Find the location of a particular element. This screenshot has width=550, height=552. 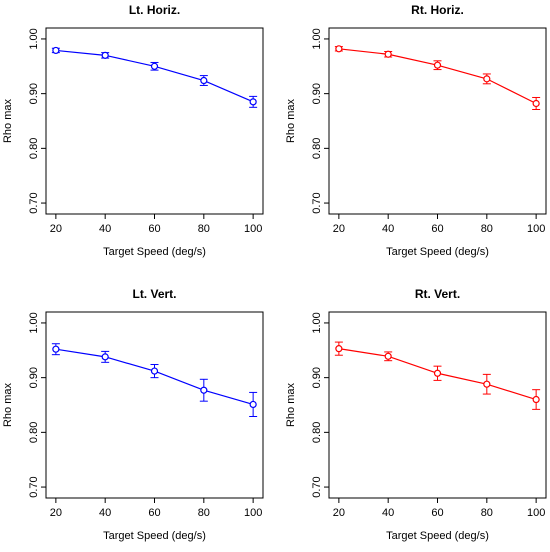

panel-title: Lt. Vert. is located at coordinates (154, 294).